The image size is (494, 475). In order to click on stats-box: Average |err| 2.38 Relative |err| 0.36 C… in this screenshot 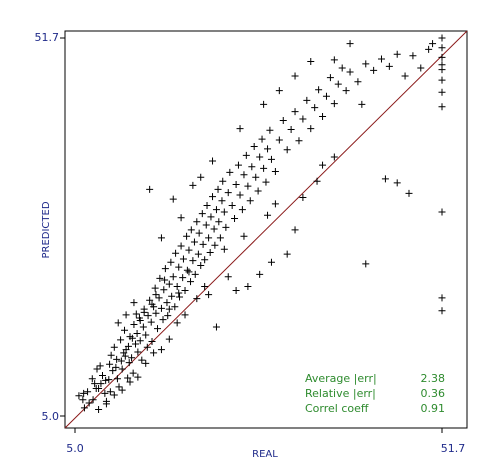, I will do `click(375, 393)`.